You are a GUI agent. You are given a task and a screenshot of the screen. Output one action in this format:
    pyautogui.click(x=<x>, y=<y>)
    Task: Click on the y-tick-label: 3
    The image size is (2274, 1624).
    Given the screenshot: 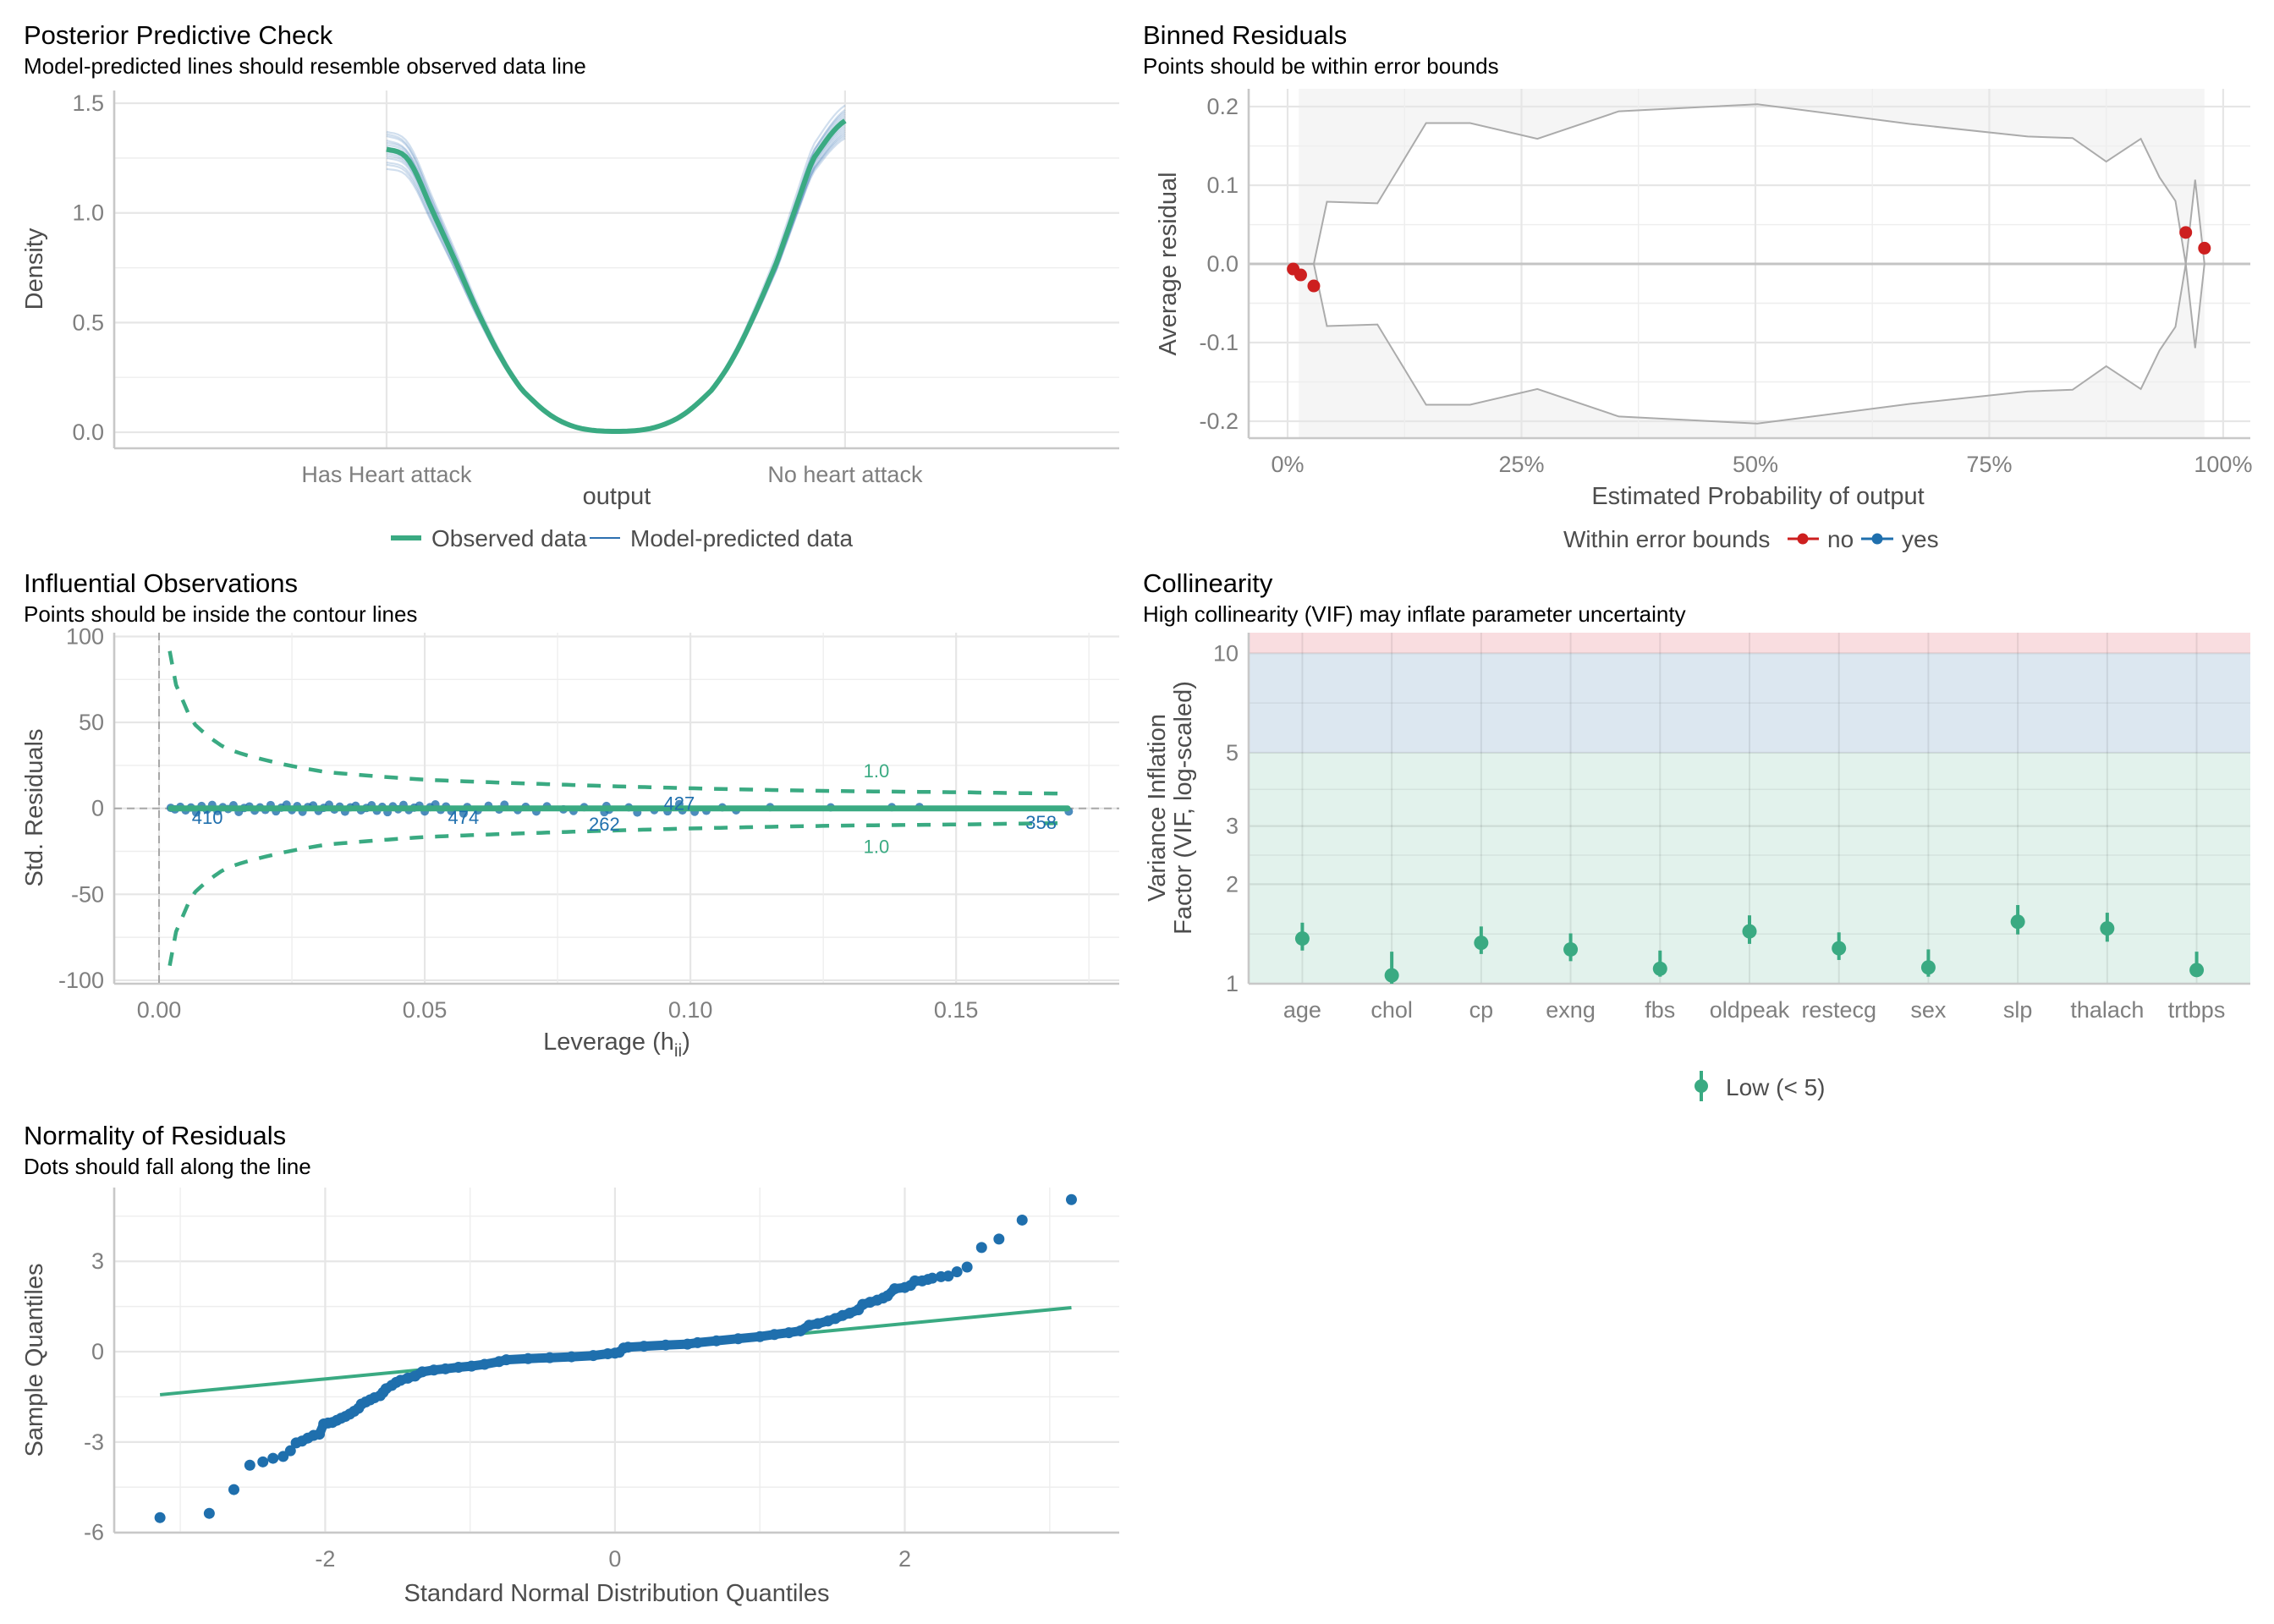 What is the action you would take?
    pyautogui.click(x=1233, y=827)
    